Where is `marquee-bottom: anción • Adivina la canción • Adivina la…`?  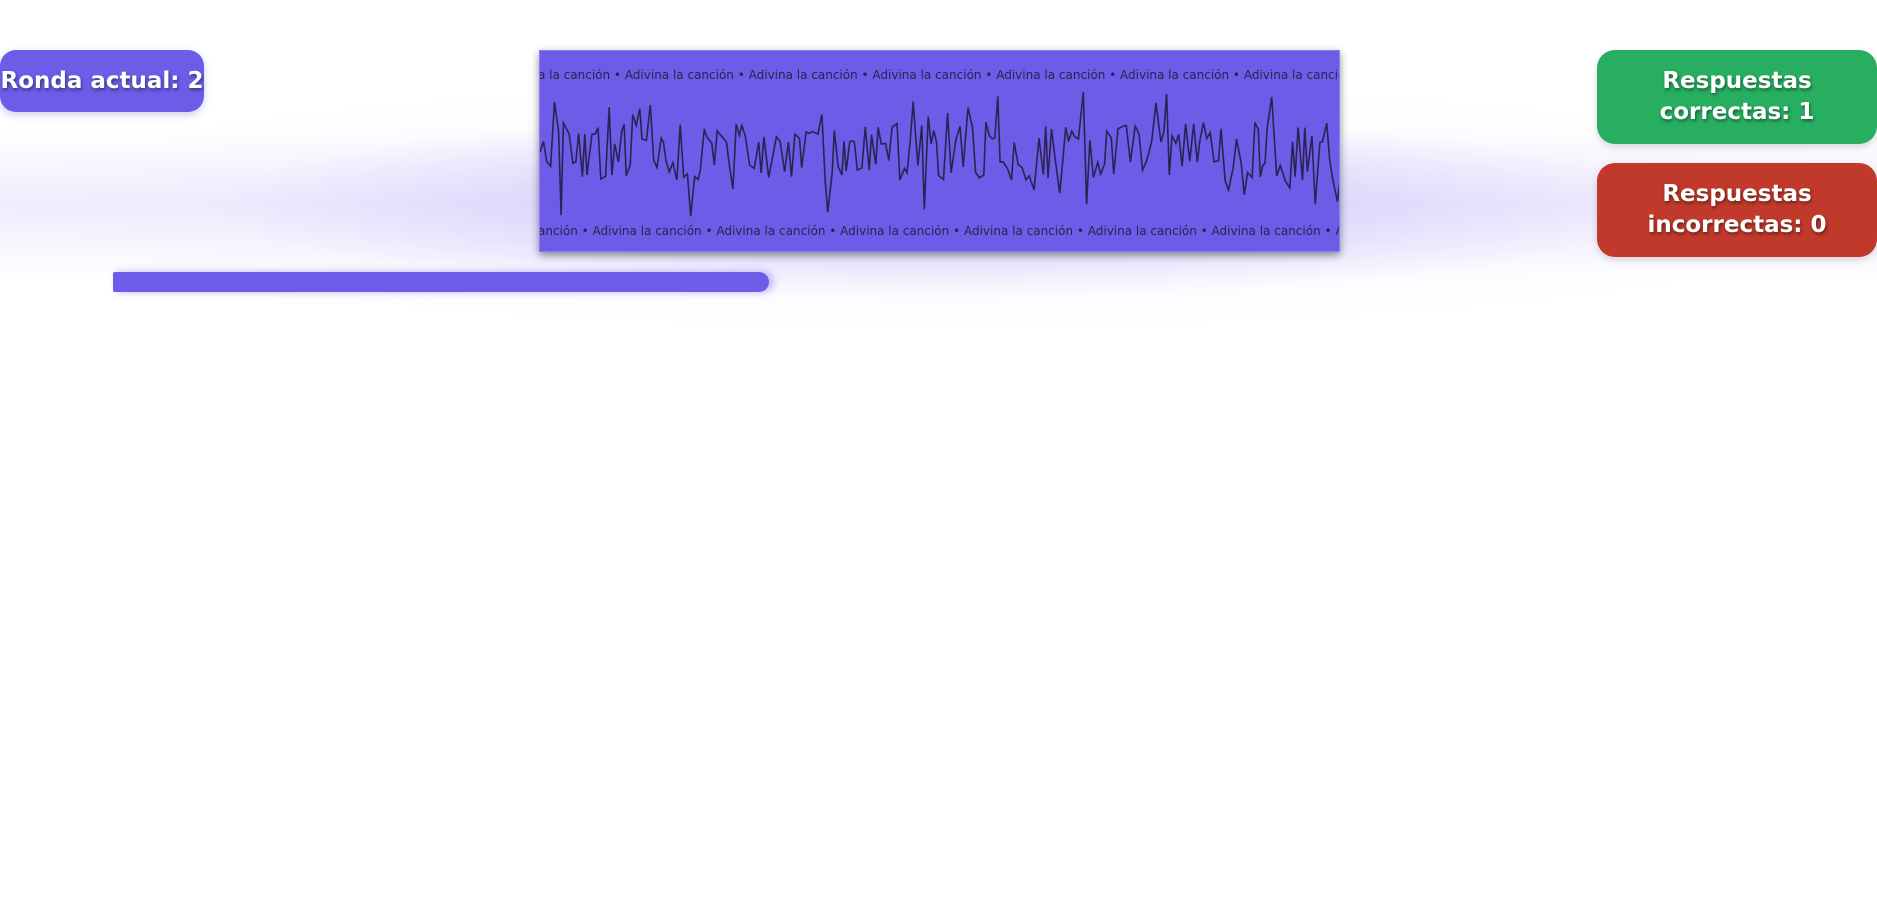 marquee-bottom: anción • Adivina la canción • Adivina la… is located at coordinates (939, 231).